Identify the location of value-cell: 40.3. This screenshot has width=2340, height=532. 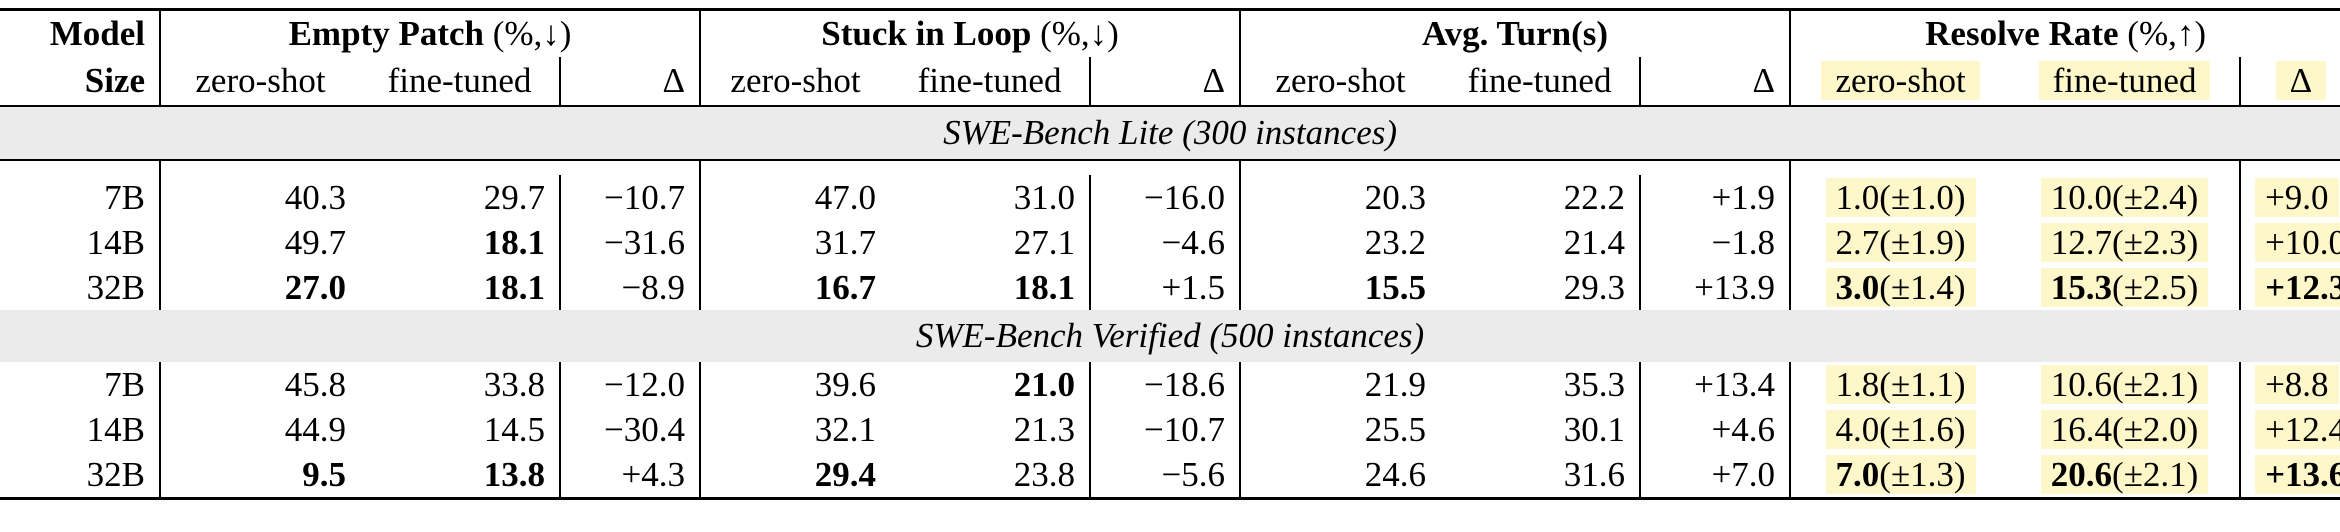
(315, 197).